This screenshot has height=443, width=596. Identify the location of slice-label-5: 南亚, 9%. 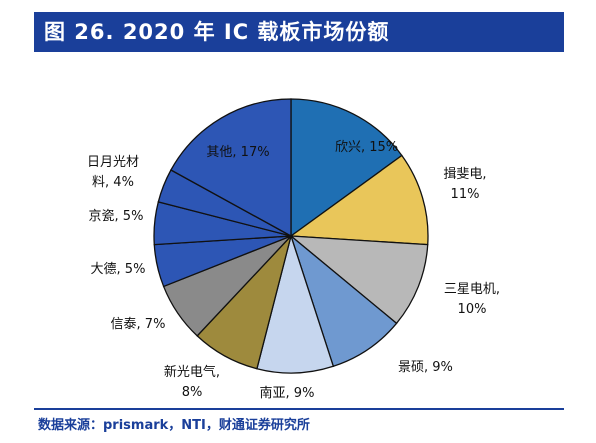
(287, 393).